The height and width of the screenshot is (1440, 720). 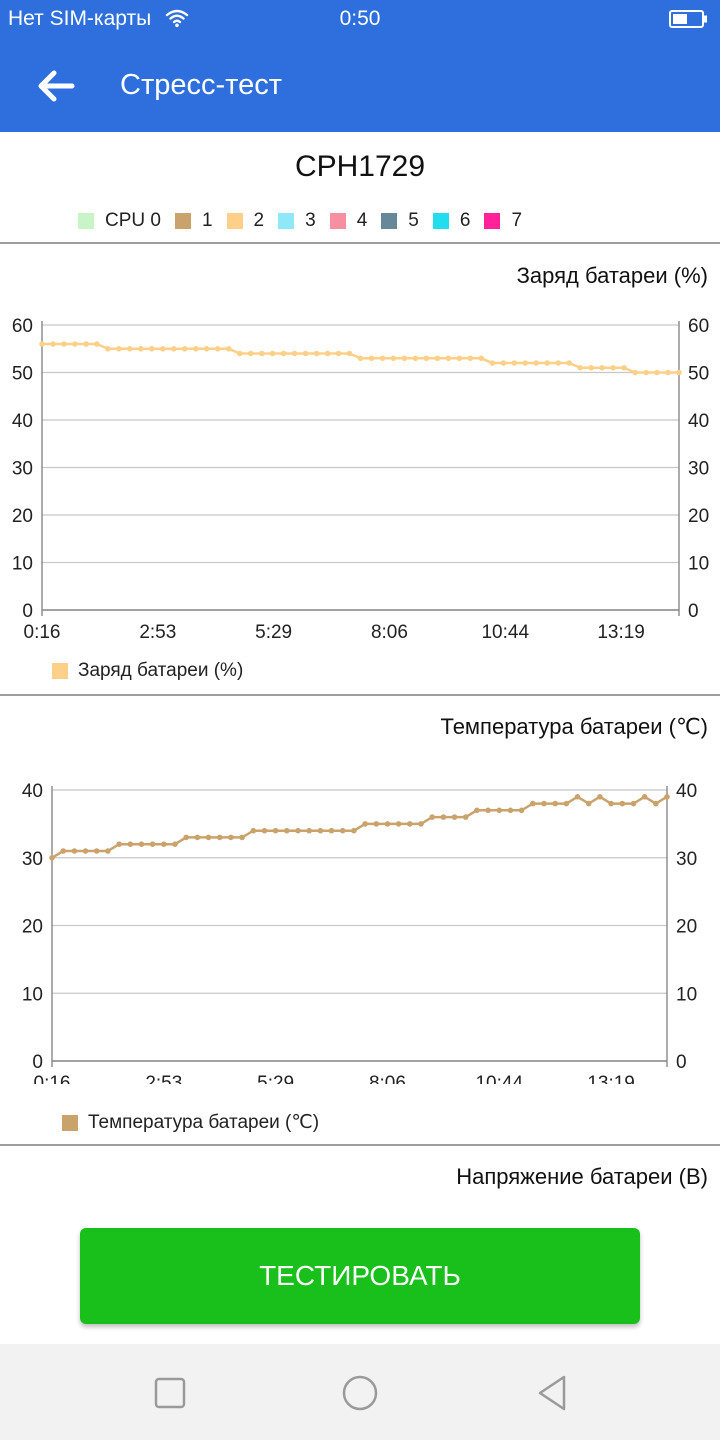 I want to click on test-button: ТЕСТИРОВАТЬ, so click(x=360, y=1276).